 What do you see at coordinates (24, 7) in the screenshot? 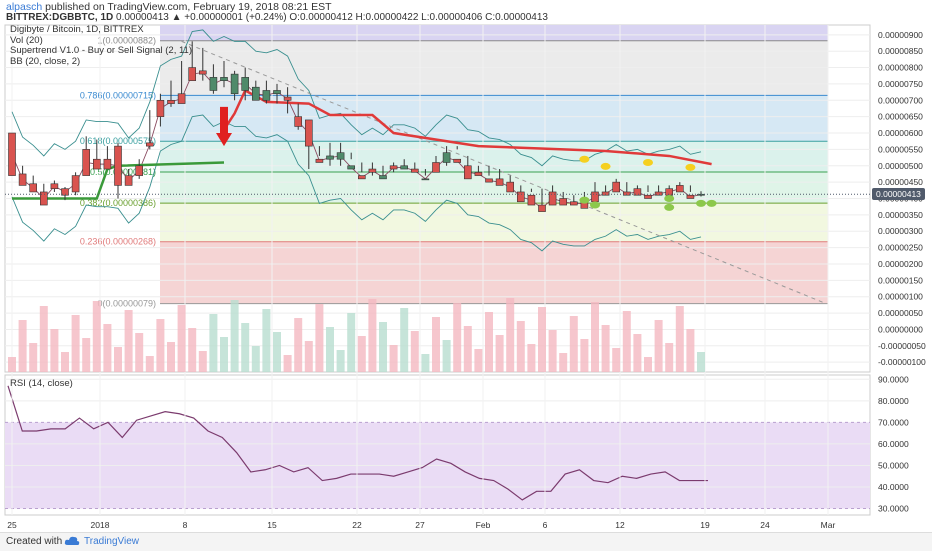
I see `author-link: alpasch` at bounding box center [24, 7].